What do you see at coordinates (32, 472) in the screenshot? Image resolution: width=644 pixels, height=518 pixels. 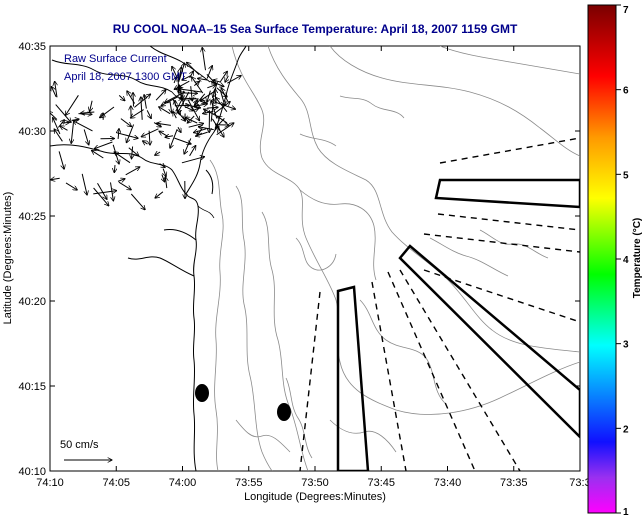 I see `y-tick-label: 40:10` at bounding box center [32, 472].